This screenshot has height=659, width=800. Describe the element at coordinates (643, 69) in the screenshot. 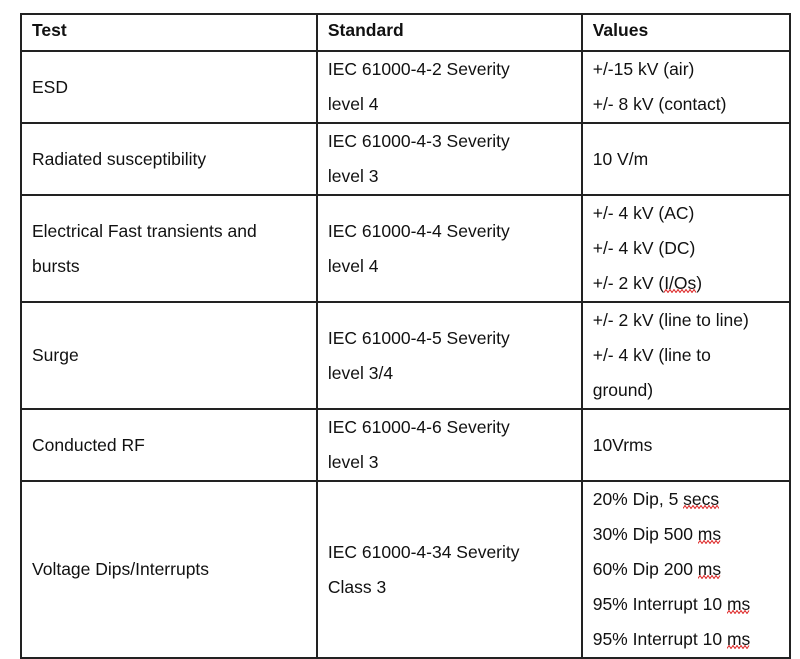

I see `value-line: +/-15 kV (air)` at that location.